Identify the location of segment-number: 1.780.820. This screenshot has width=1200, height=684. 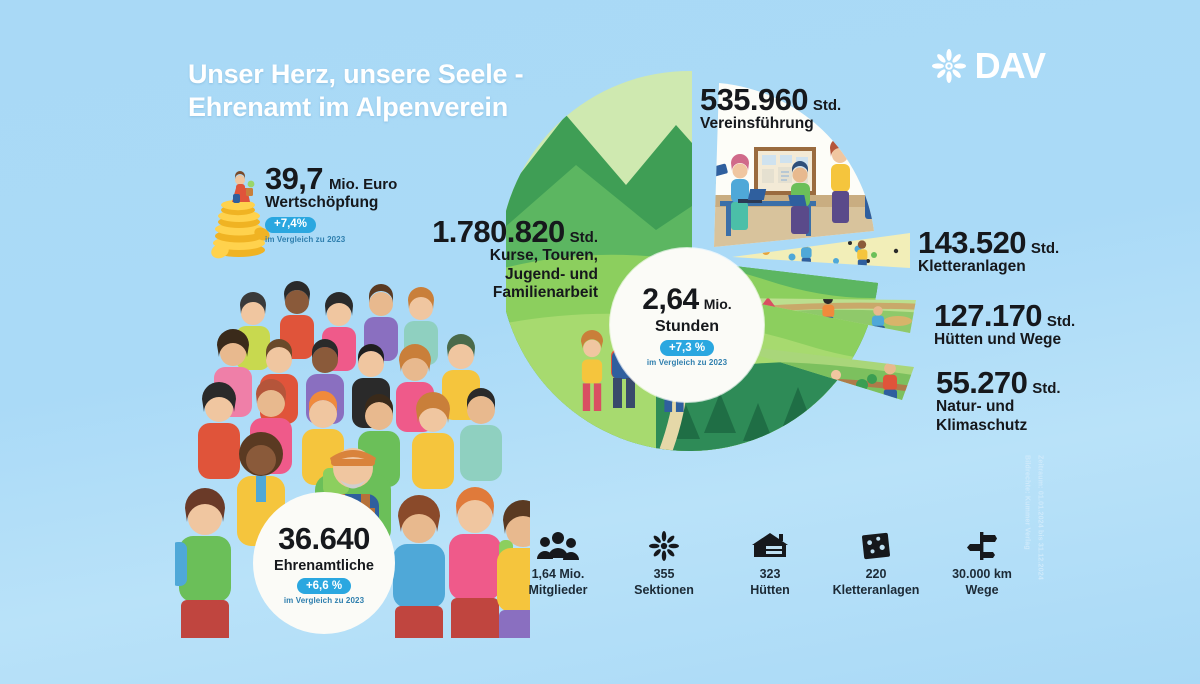
(498, 231).